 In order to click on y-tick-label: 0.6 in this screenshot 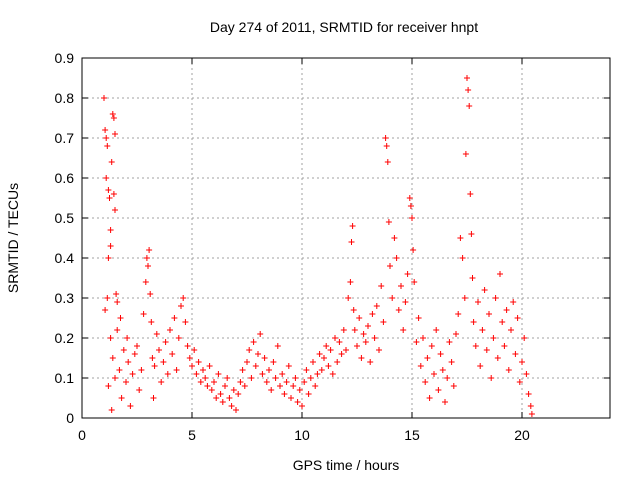, I will do `click(65, 178)`.